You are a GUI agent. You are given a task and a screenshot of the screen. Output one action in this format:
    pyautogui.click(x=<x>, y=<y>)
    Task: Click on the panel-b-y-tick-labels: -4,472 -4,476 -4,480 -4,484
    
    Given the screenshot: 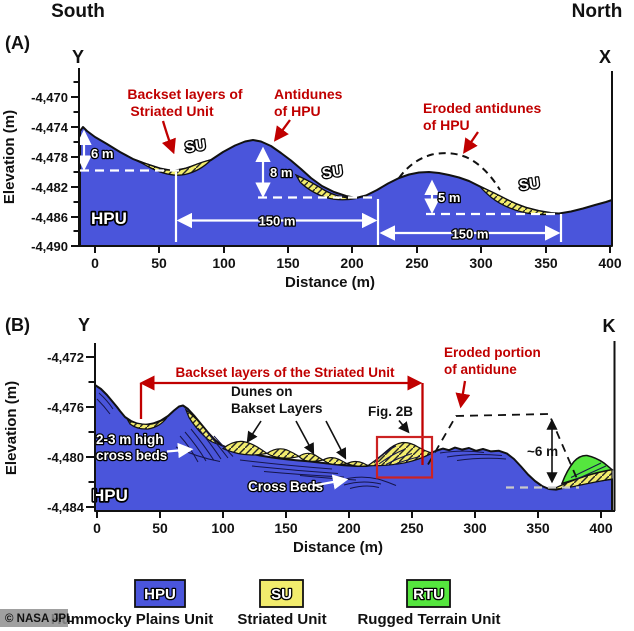 What is the action you would take?
    pyautogui.click(x=66, y=432)
    